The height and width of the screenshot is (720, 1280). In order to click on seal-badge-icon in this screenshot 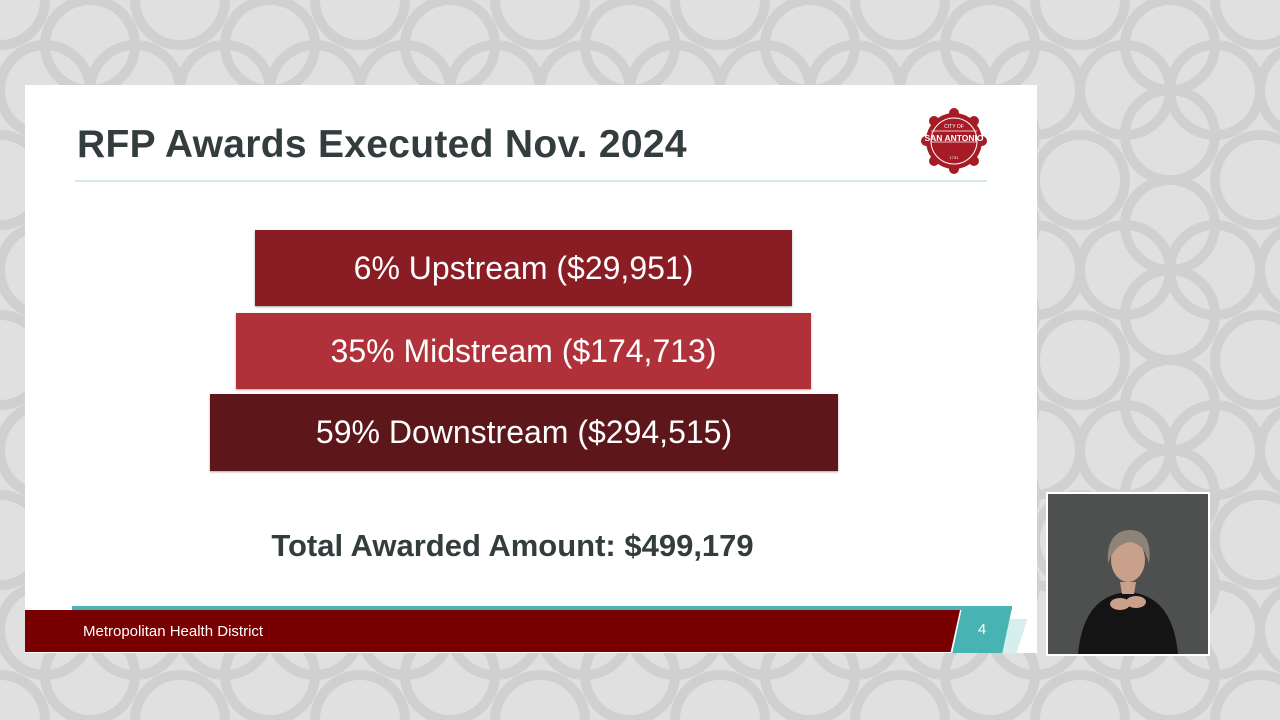, I will do `click(954, 141)`.